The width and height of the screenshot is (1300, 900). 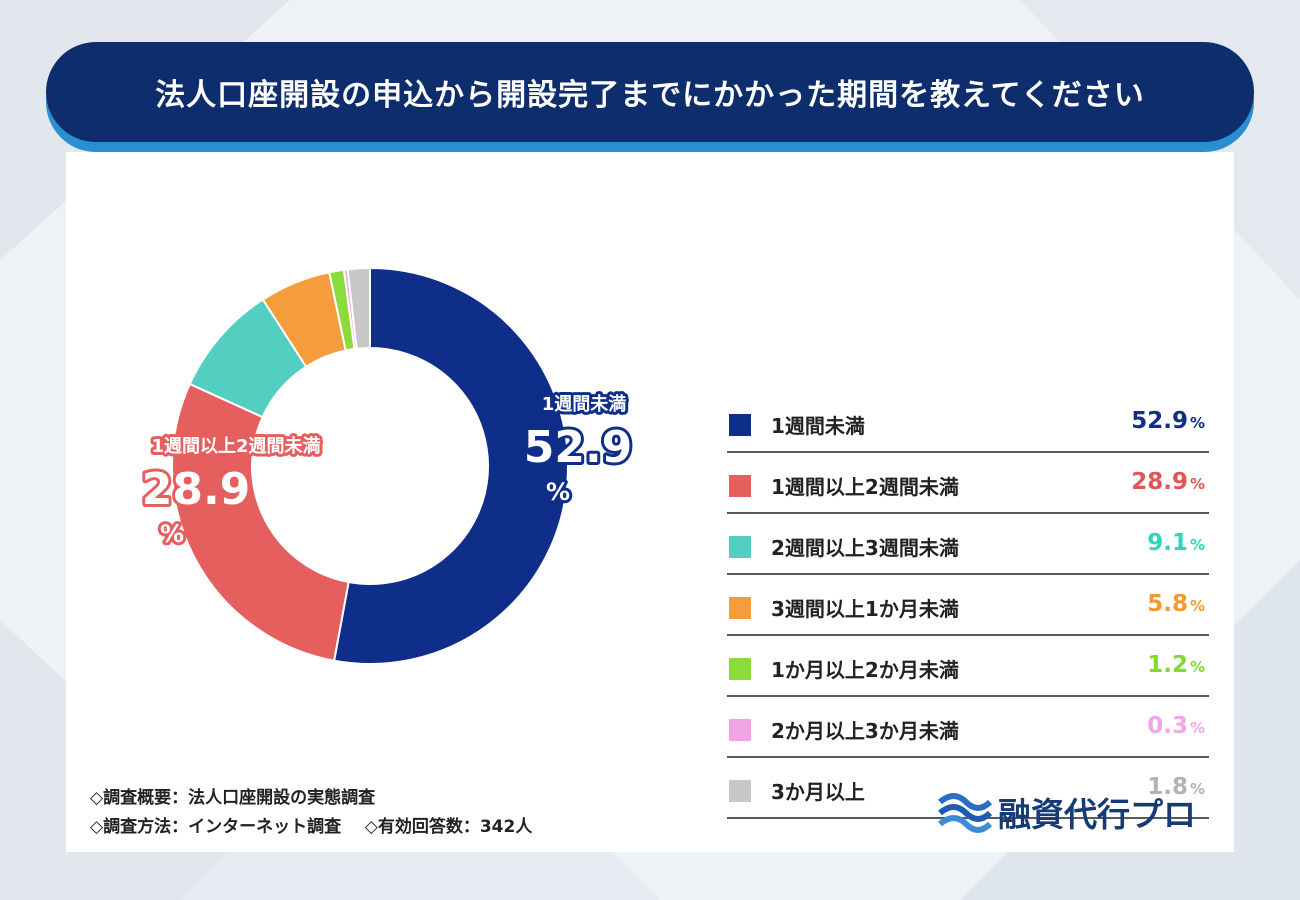 I want to click on legend-label: 1か月以上2か月未満, so click(x=865, y=670).